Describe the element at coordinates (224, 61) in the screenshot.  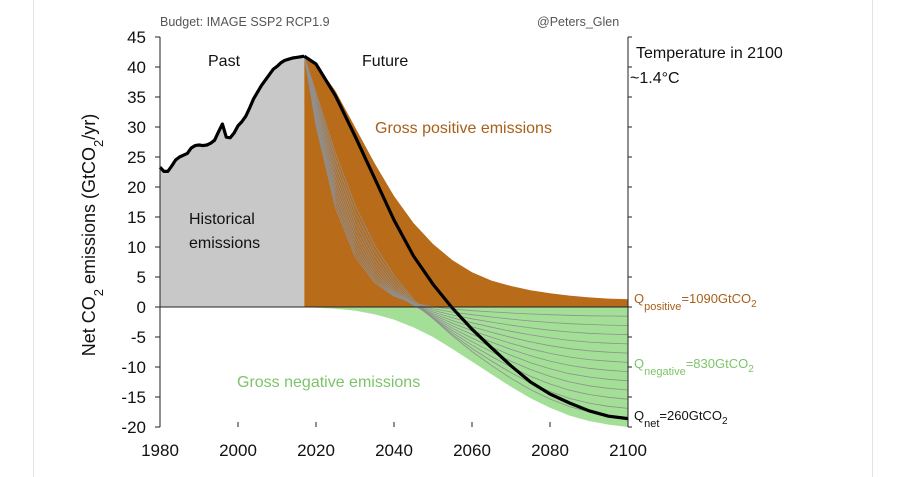
I see `past-label: Past` at that location.